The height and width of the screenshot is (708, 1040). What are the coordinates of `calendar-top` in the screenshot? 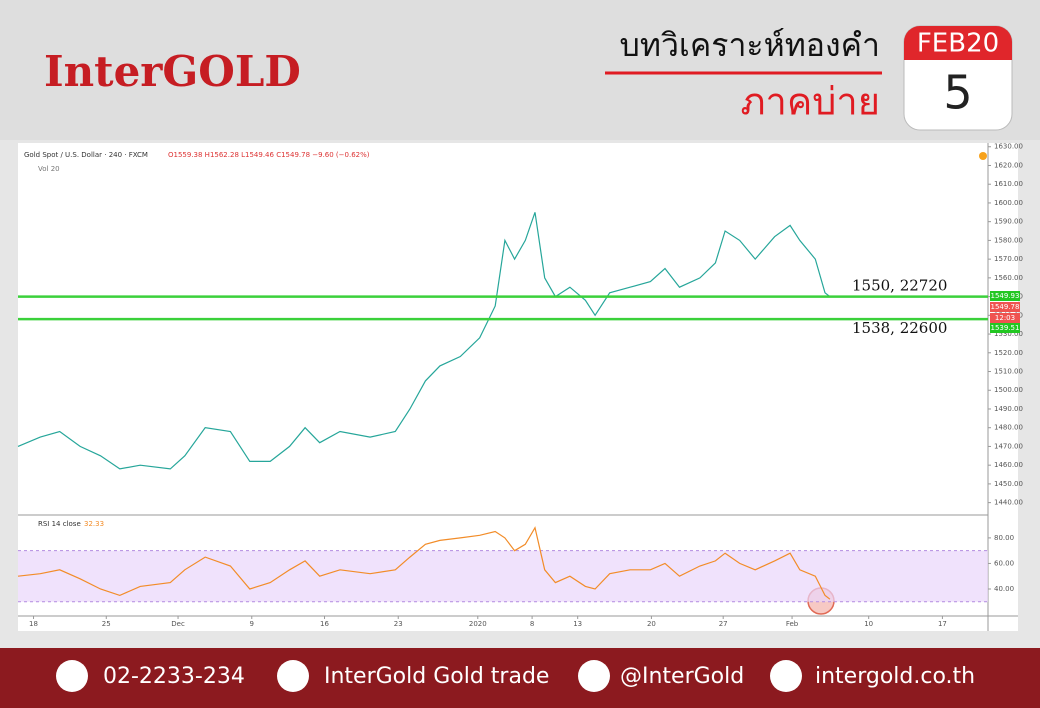 It's located at (958, 43).